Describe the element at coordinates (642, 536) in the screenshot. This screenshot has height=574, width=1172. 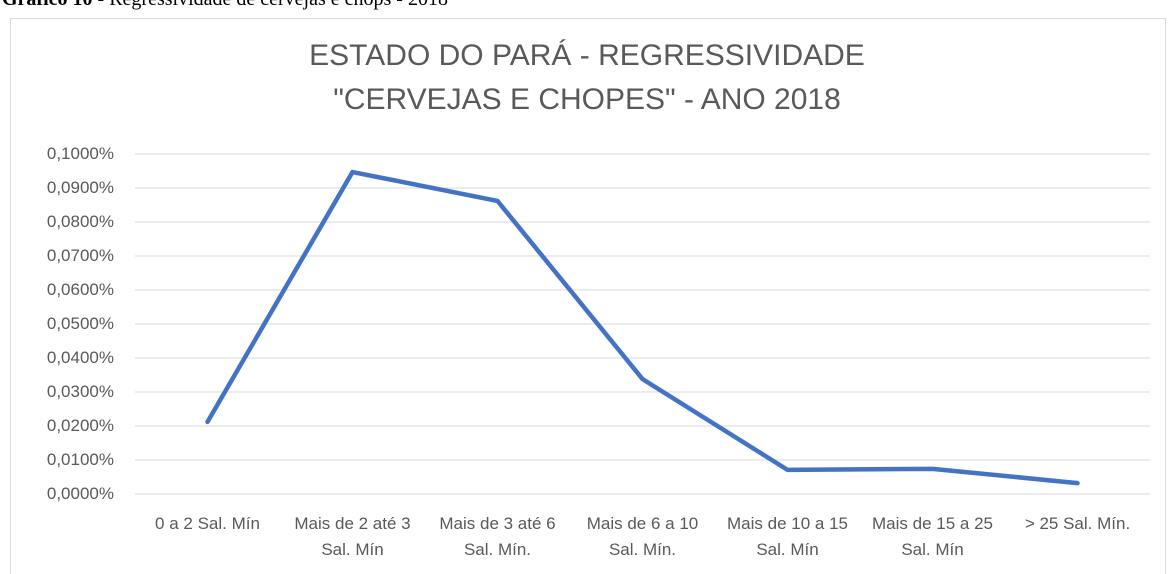
I see `x-tick-label: Mais de 6 a 10 Sal. Mín.` at that location.